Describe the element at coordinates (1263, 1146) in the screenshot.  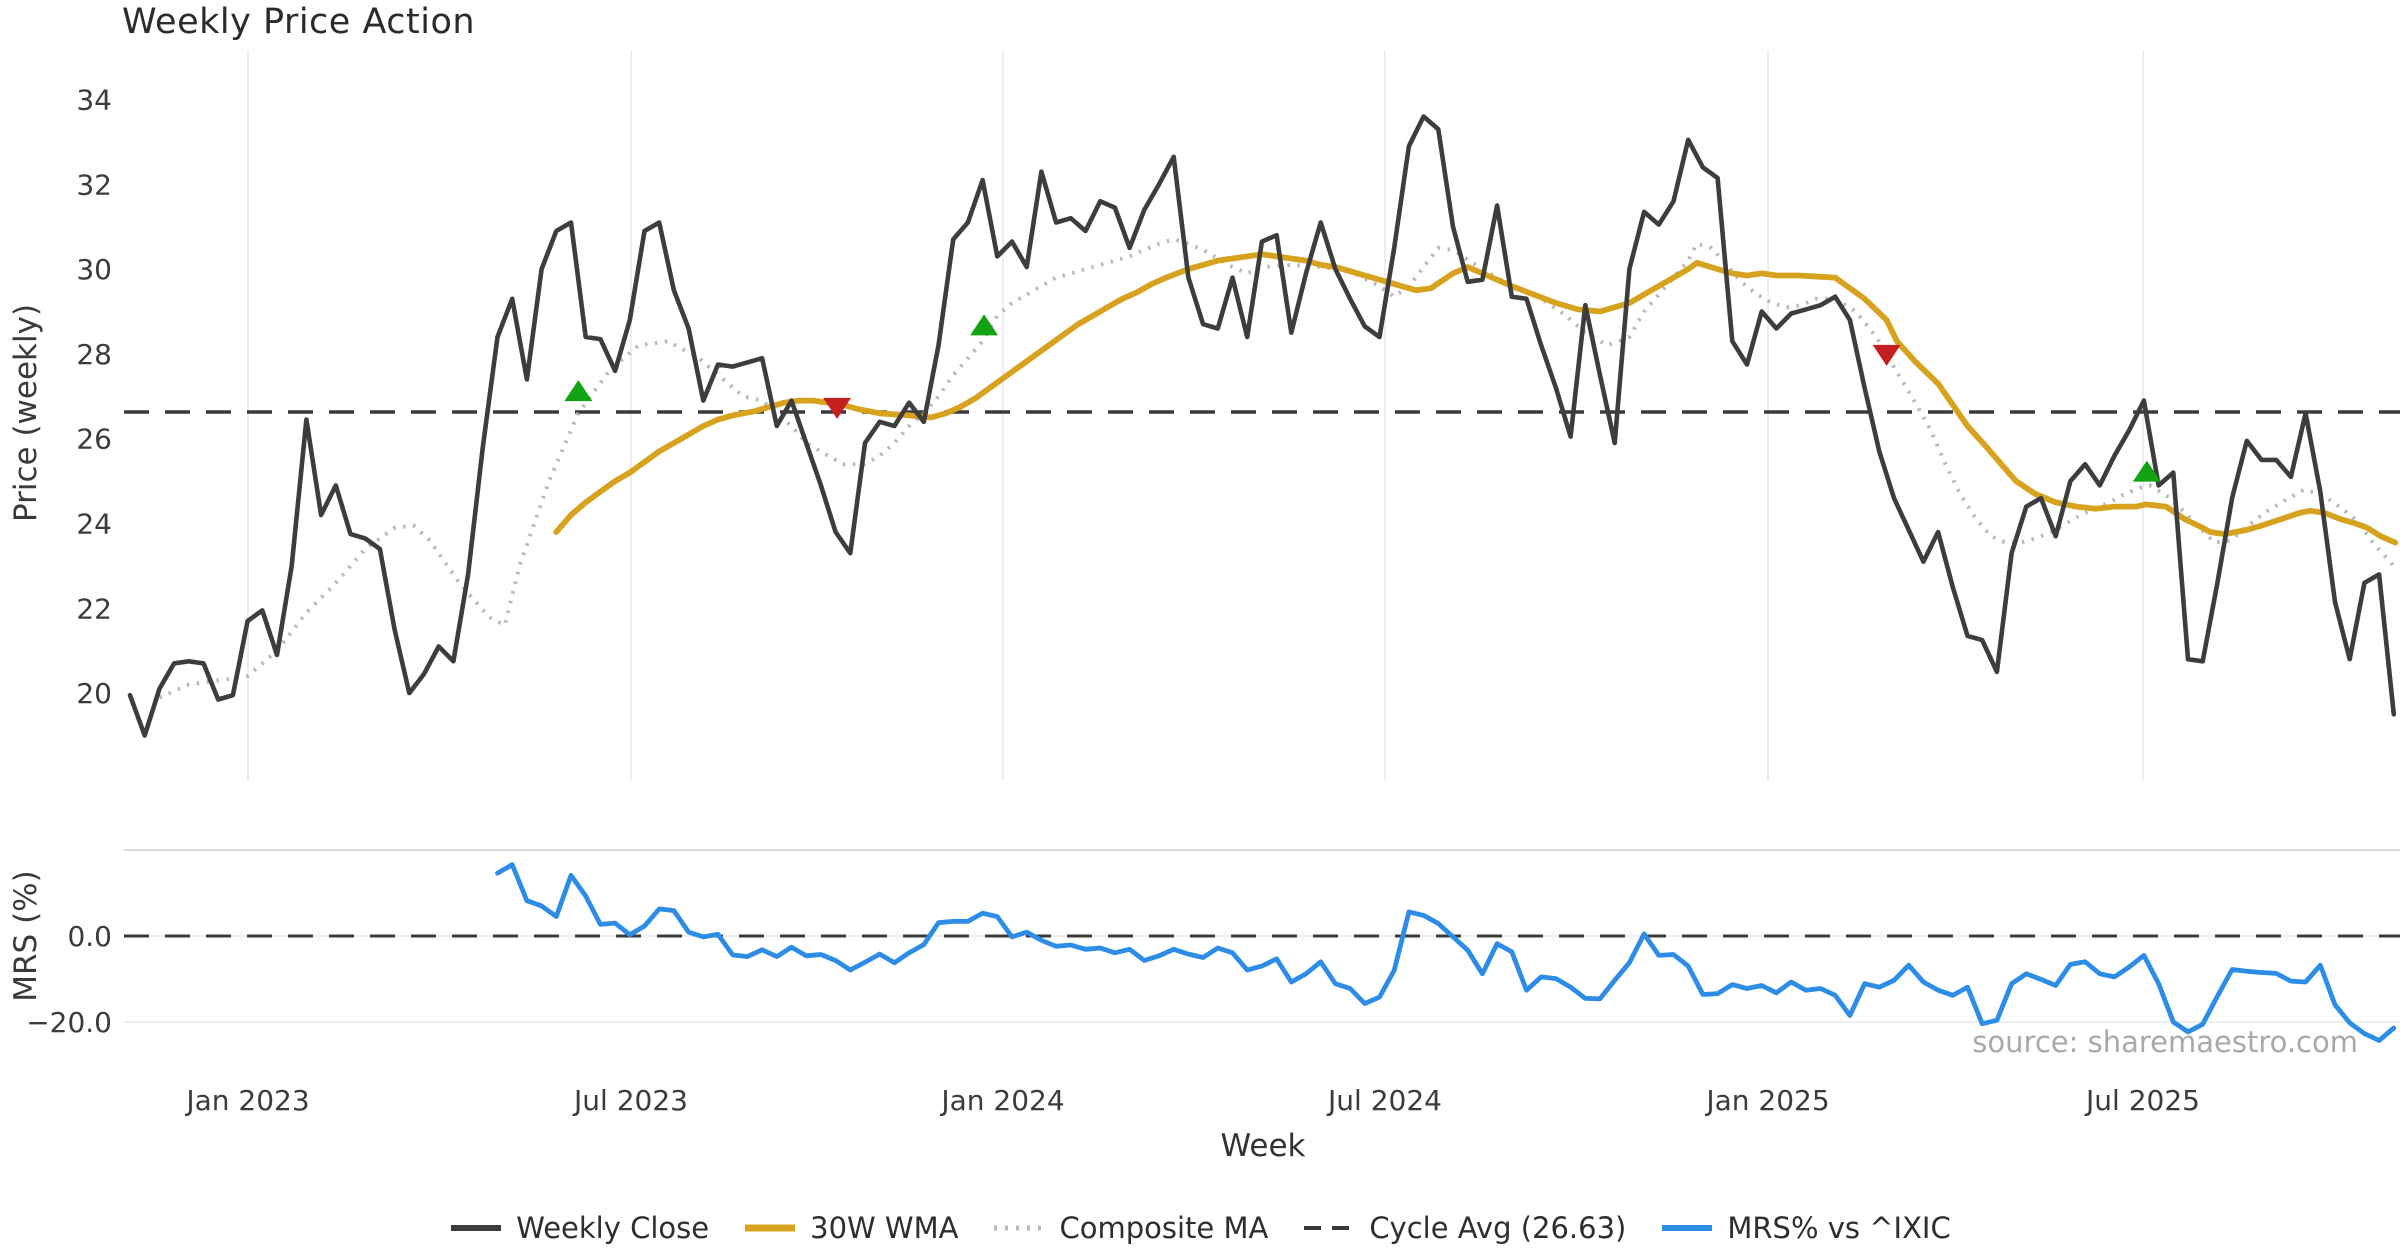
I see `x-axis-label: Week` at that location.